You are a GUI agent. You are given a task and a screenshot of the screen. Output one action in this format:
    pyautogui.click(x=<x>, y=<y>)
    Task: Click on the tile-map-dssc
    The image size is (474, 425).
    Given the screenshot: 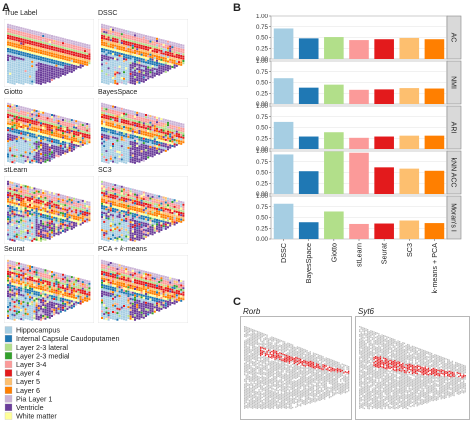 What is the action you would take?
    pyautogui.click(x=143, y=53)
    